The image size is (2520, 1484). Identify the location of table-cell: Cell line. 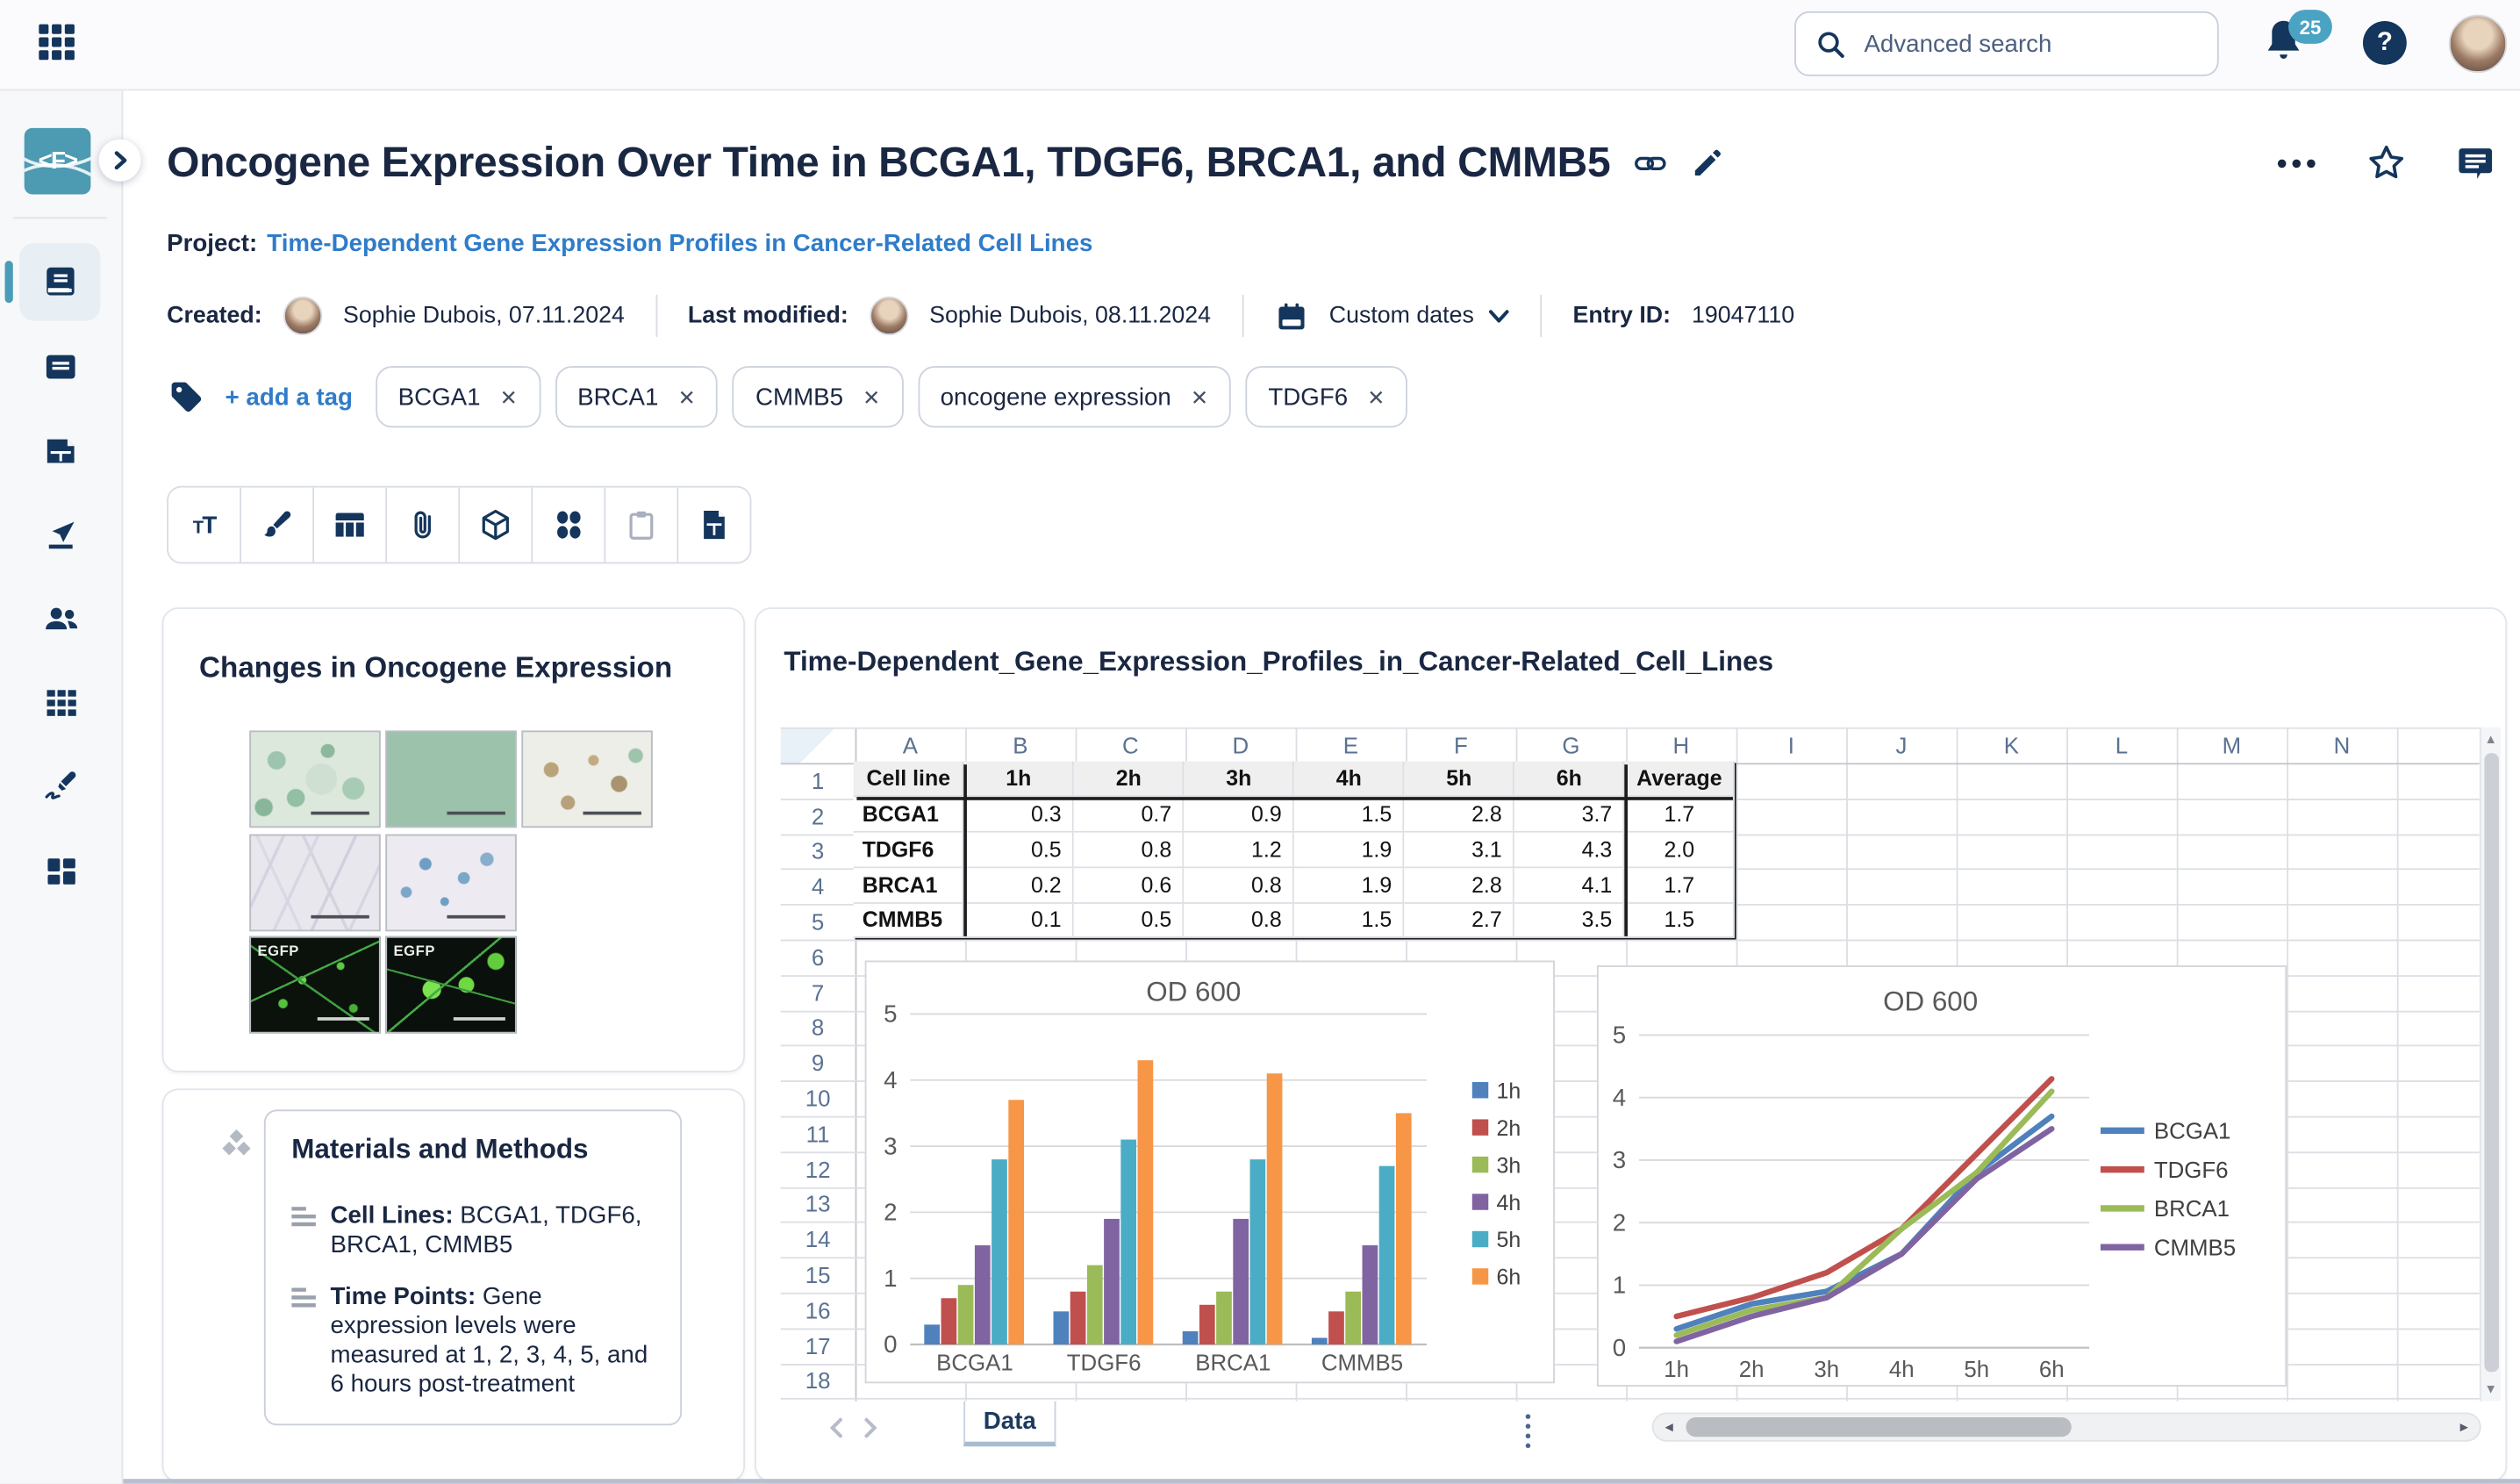
(909, 780).